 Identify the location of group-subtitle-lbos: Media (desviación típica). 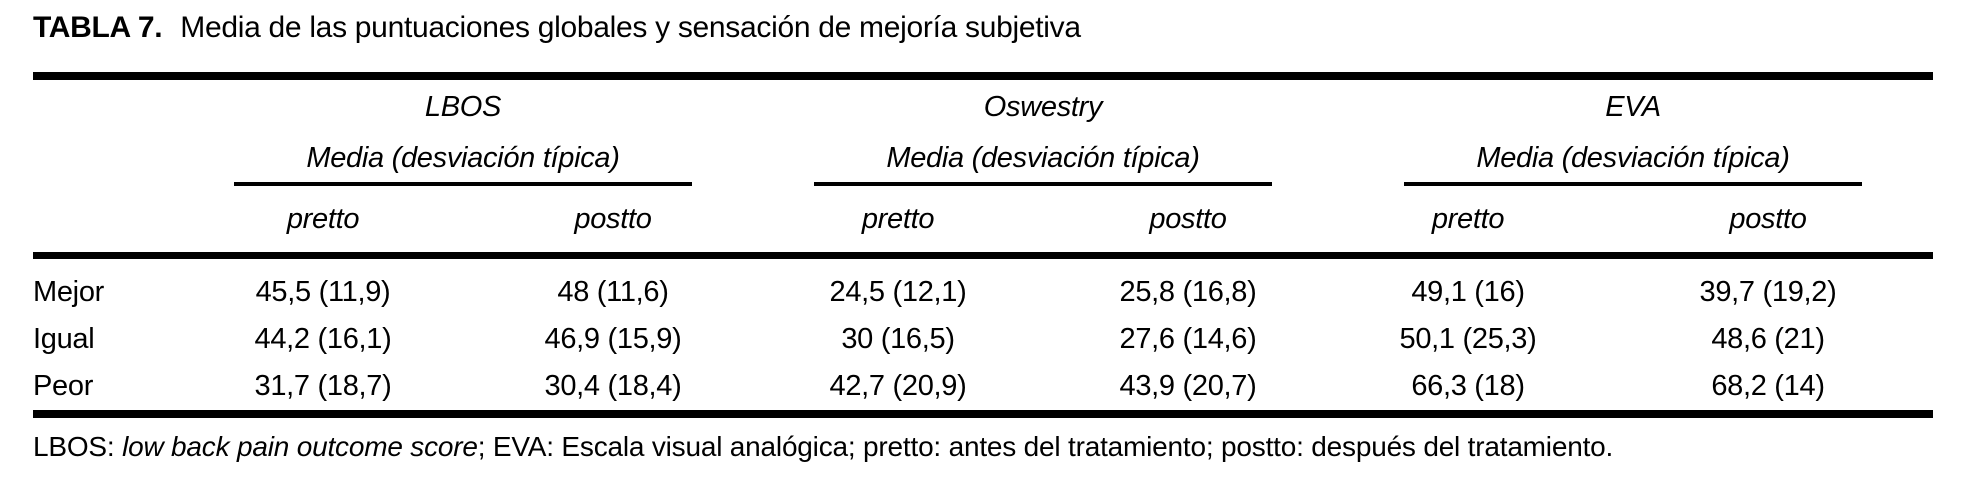
(463, 157).